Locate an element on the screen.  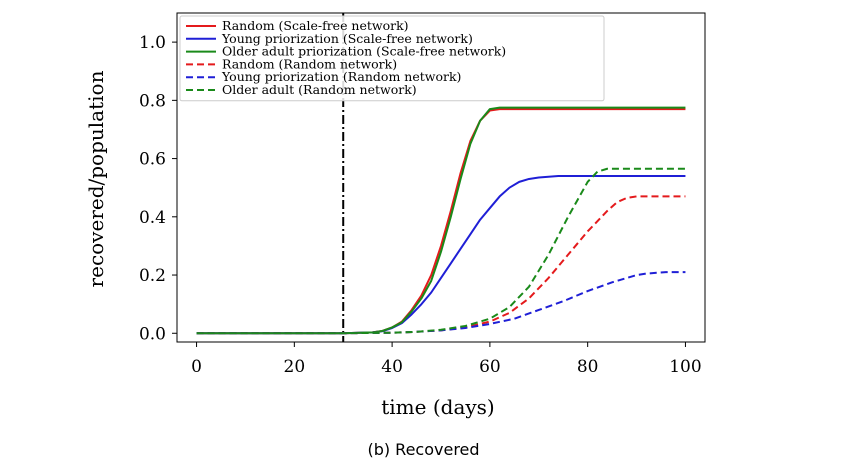
legend-box is located at coordinates (392, 58).